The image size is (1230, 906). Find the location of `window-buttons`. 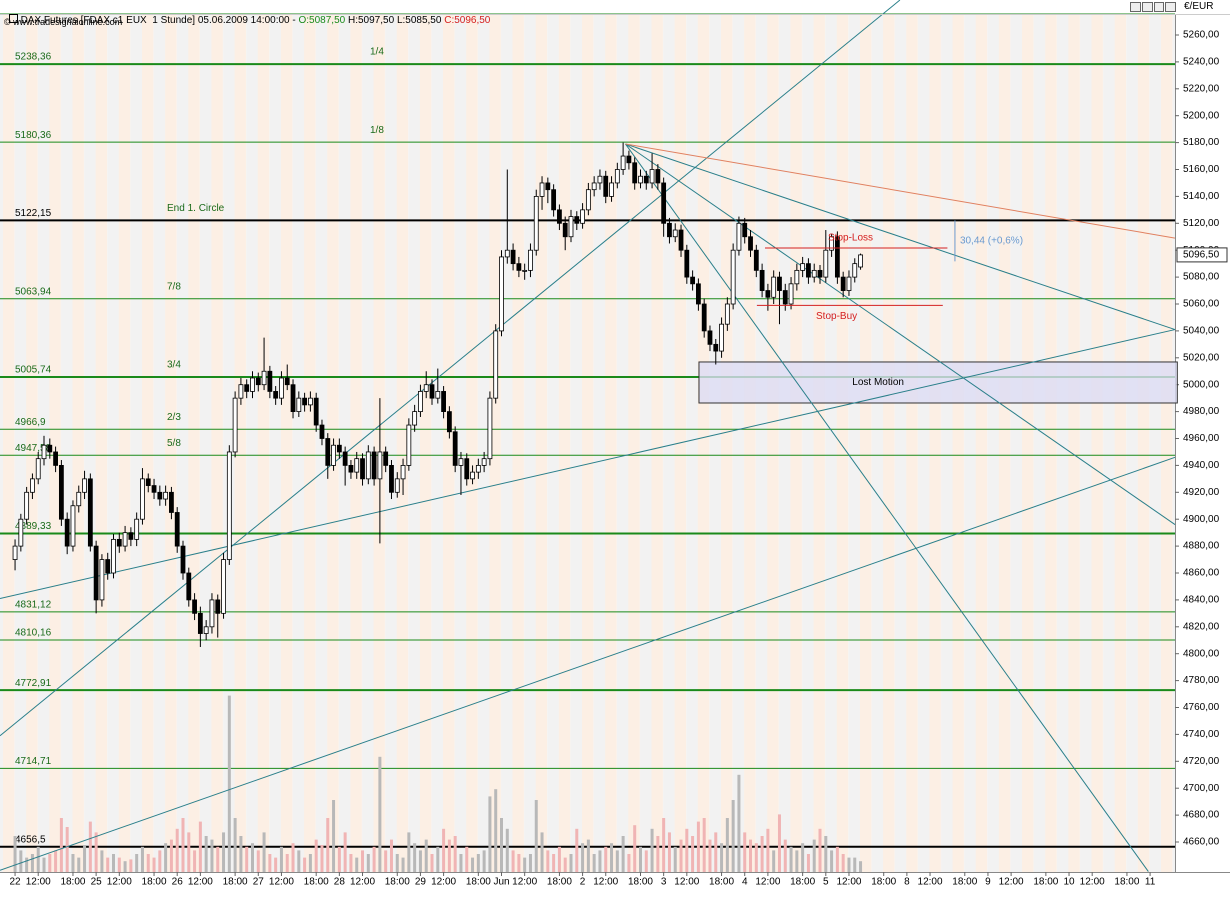

window-buttons is located at coordinates (1153, 7).